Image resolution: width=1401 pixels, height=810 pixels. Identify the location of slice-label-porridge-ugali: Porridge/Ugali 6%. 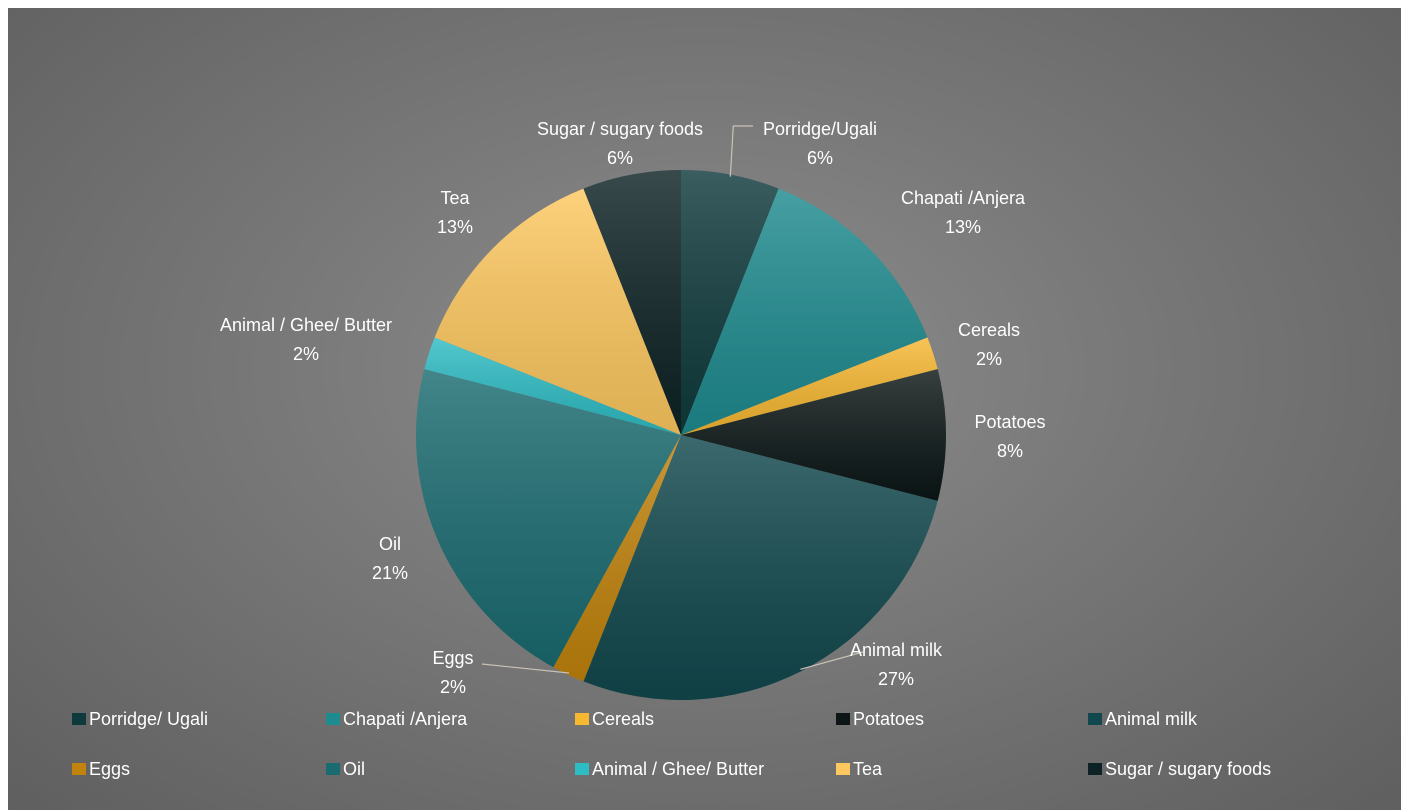
(820, 143).